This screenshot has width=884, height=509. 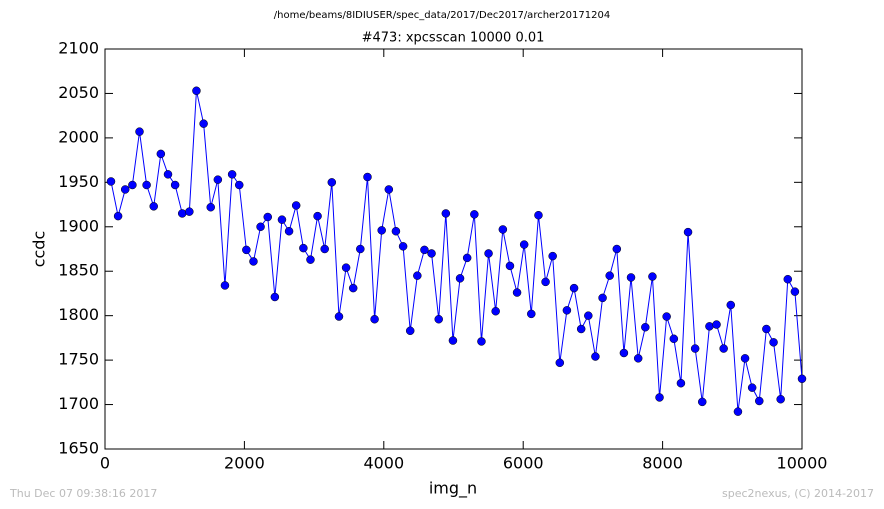 What do you see at coordinates (78, 270) in the screenshot?
I see `y-tick-label: 1850` at bounding box center [78, 270].